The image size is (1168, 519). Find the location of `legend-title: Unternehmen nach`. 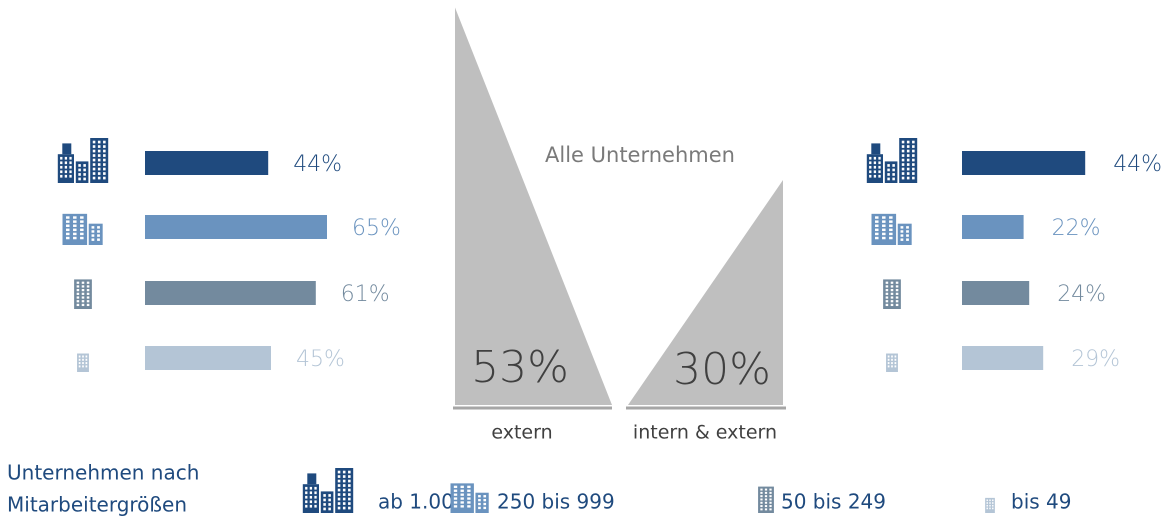

legend-title: Unternehmen nach is located at coordinates (103, 473).